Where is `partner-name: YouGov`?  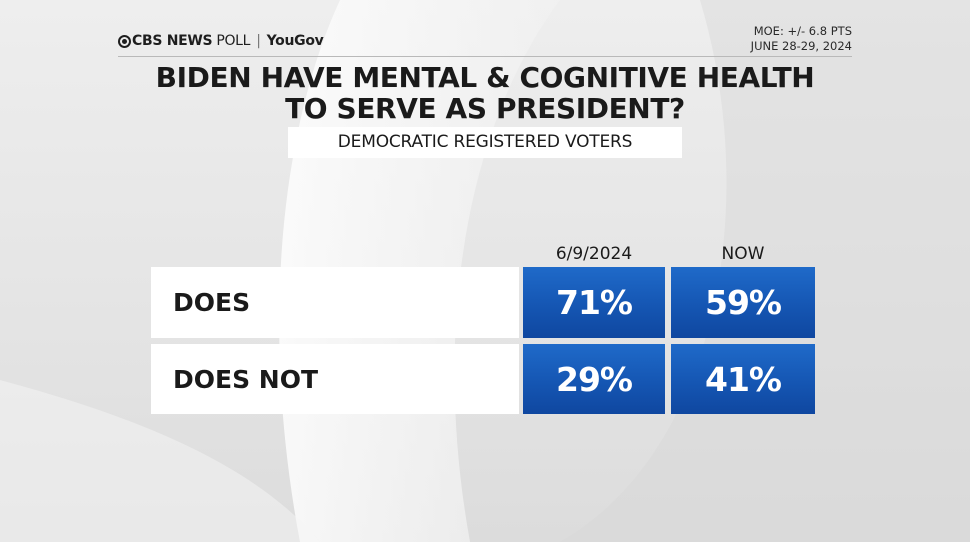 partner-name: YouGov is located at coordinates (295, 41).